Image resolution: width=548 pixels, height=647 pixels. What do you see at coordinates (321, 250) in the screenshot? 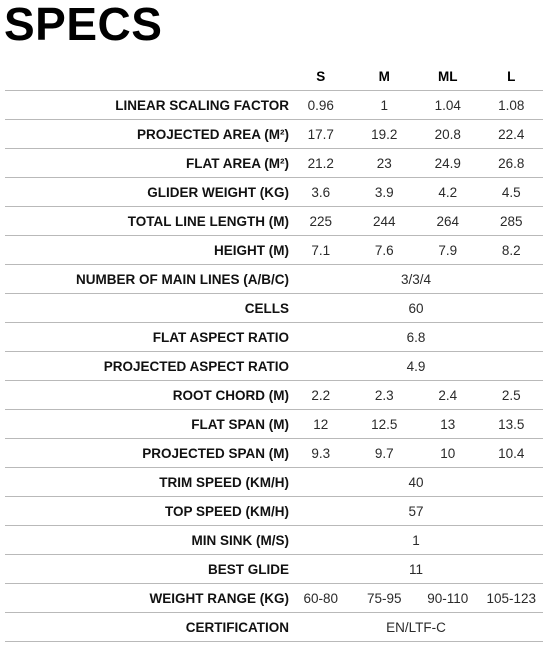
I see `spec-value: 7.1` at bounding box center [321, 250].